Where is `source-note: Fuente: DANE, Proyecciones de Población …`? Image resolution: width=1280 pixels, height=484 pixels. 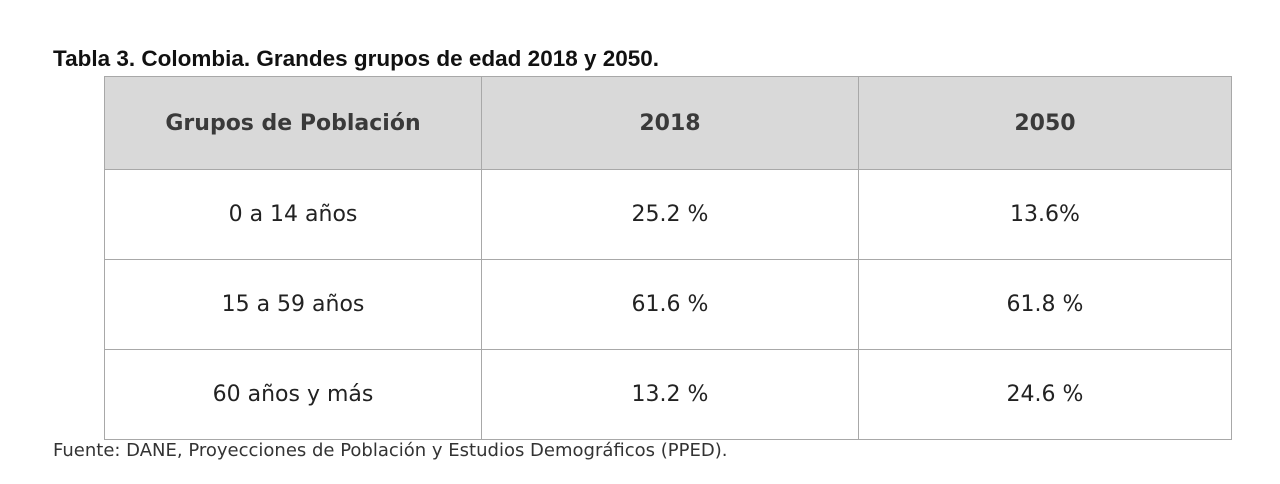 source-note: Fuente: DANE, Proyecciones de Población … is located at coordinates (390, 450).